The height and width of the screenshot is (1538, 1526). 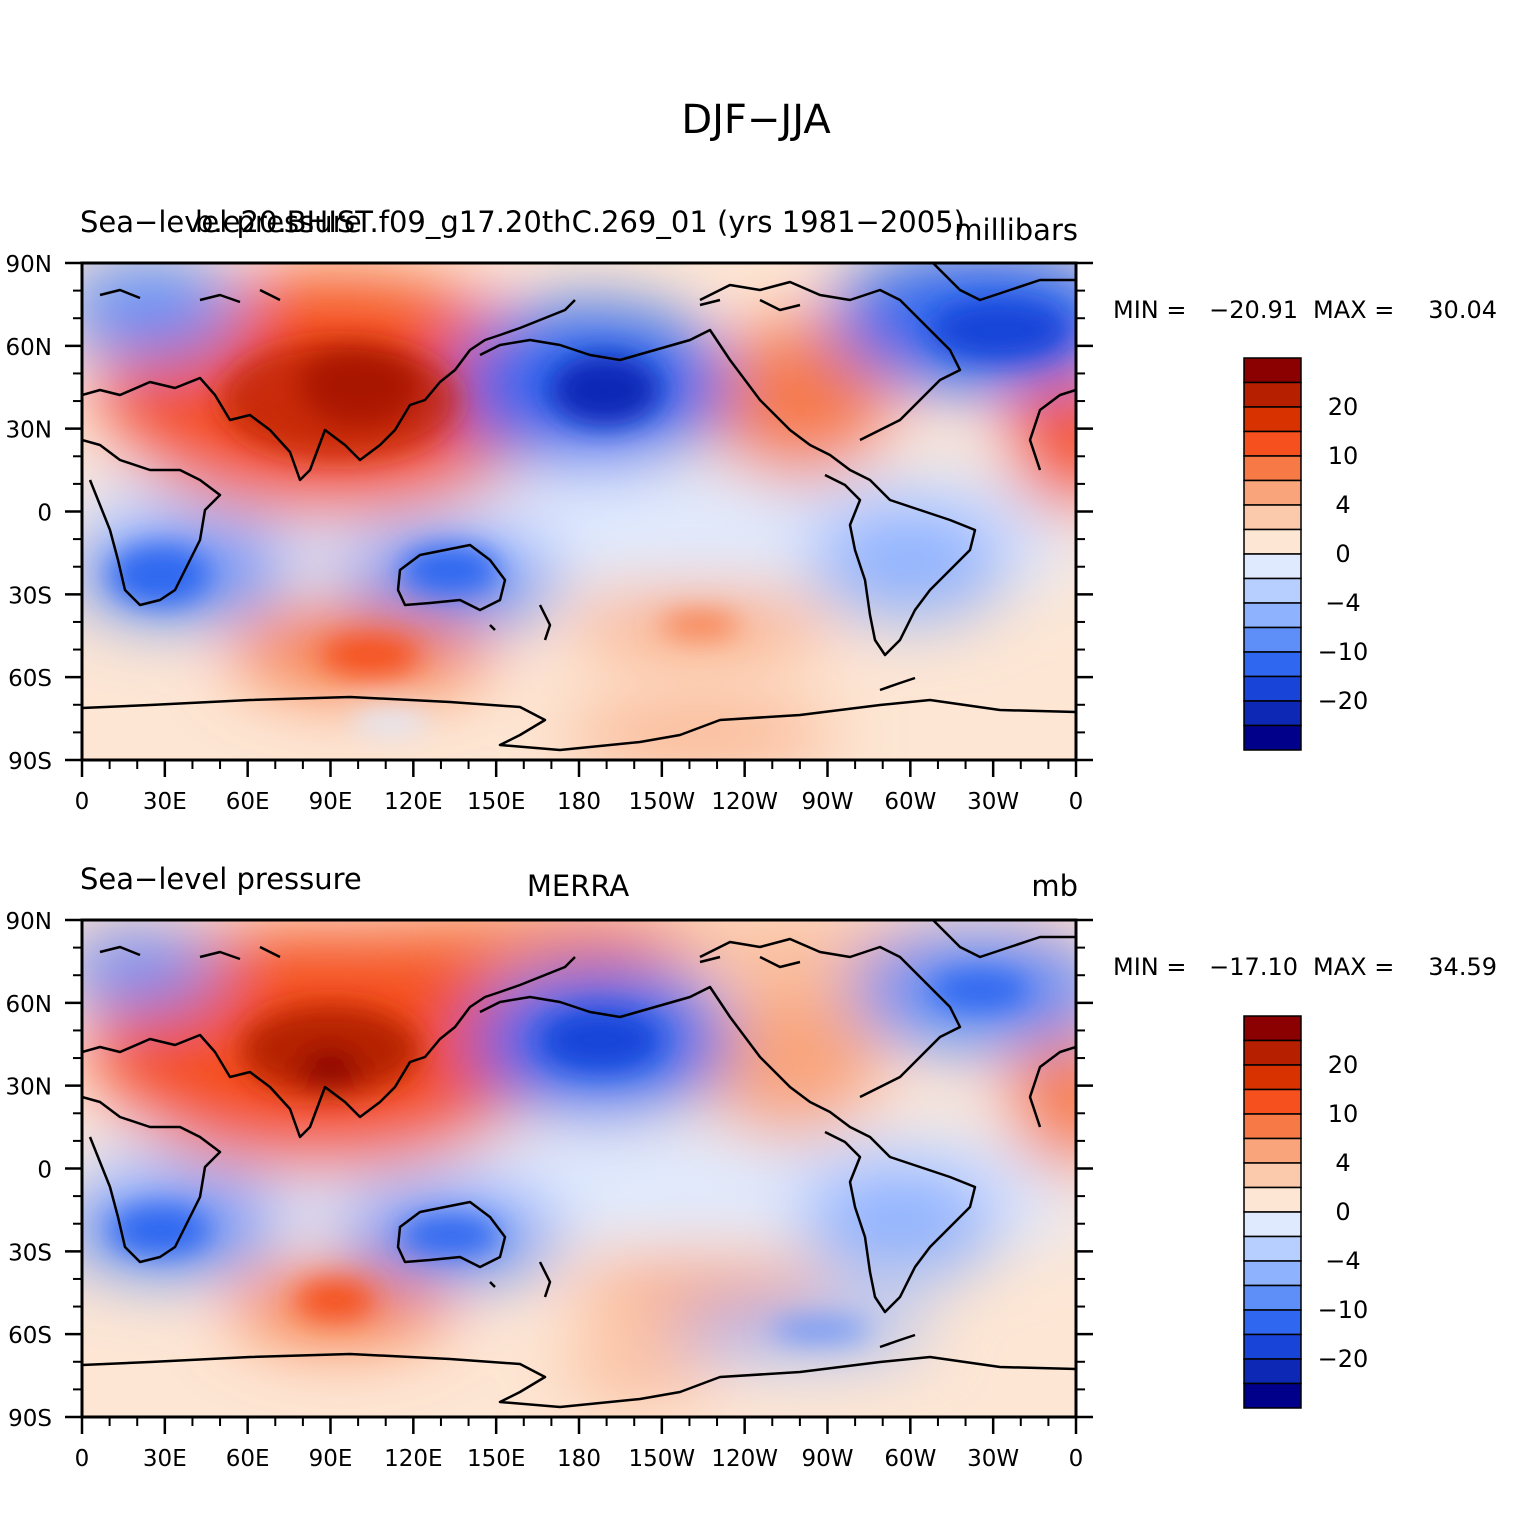 I want to click on panel-bottom-units: mb, so click(x=1054, y=886).